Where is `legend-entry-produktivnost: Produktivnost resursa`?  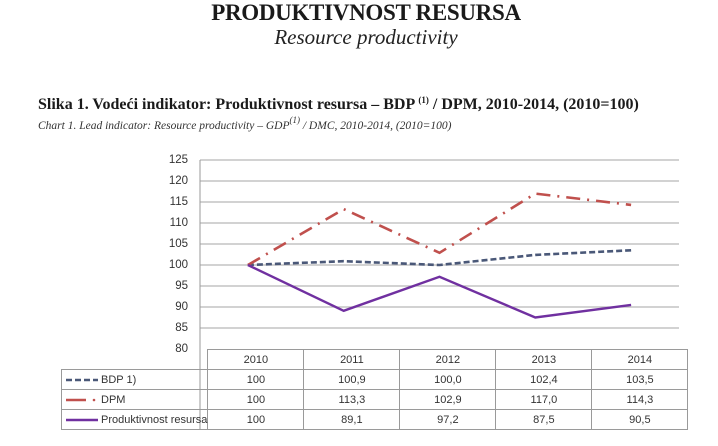
legend-entry-produktivnost: Produktivnost resursa is located at coordinates (134, 419).